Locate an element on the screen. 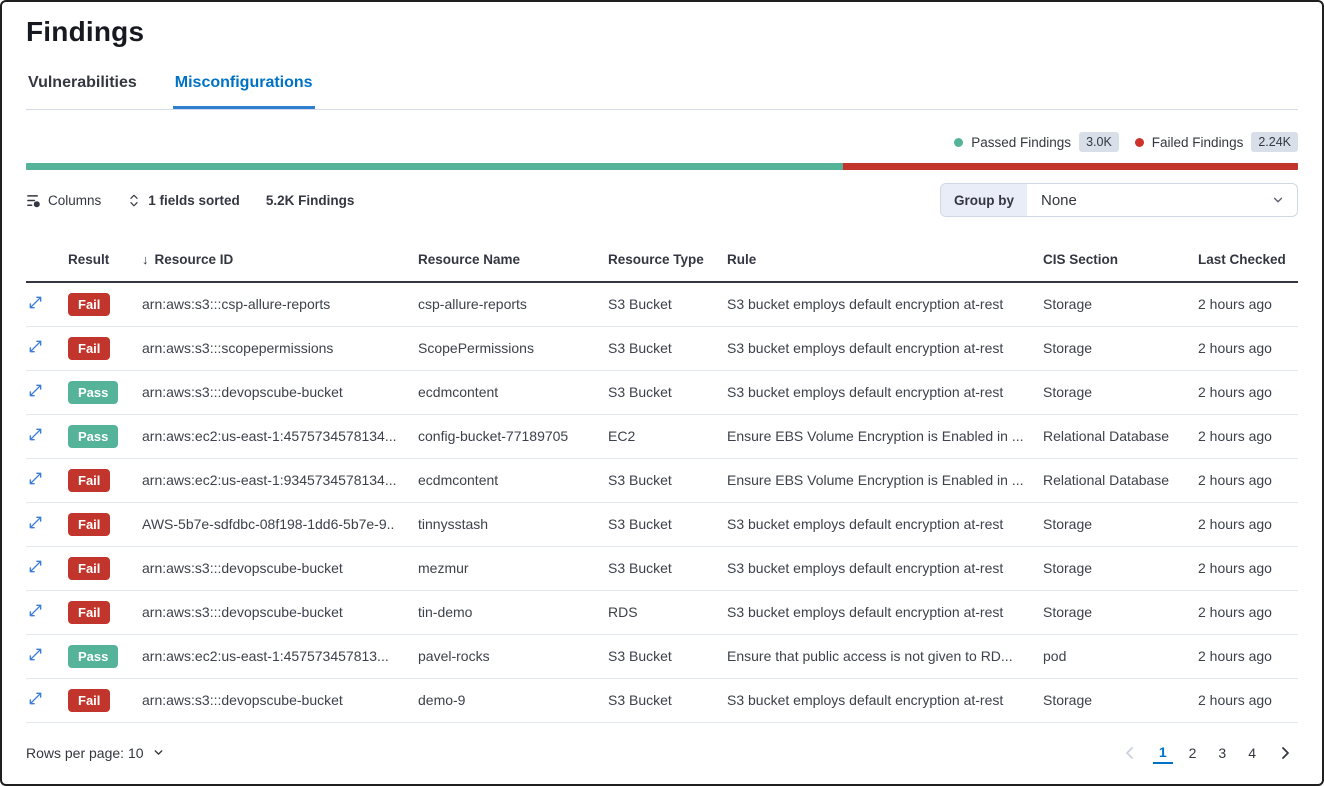 The width and height of the screenshot is (1324, 786). resource-name-cell: tin-demo is located at coordinates (505, 612).